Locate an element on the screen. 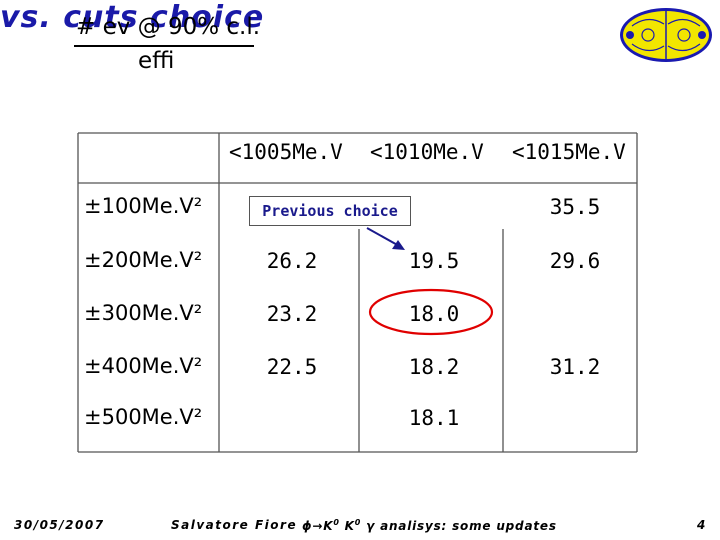 Image resolution: width=720 pixels, height=540 pixels. slide-title: vs. cuts choice is located at coordinates (132, 17).